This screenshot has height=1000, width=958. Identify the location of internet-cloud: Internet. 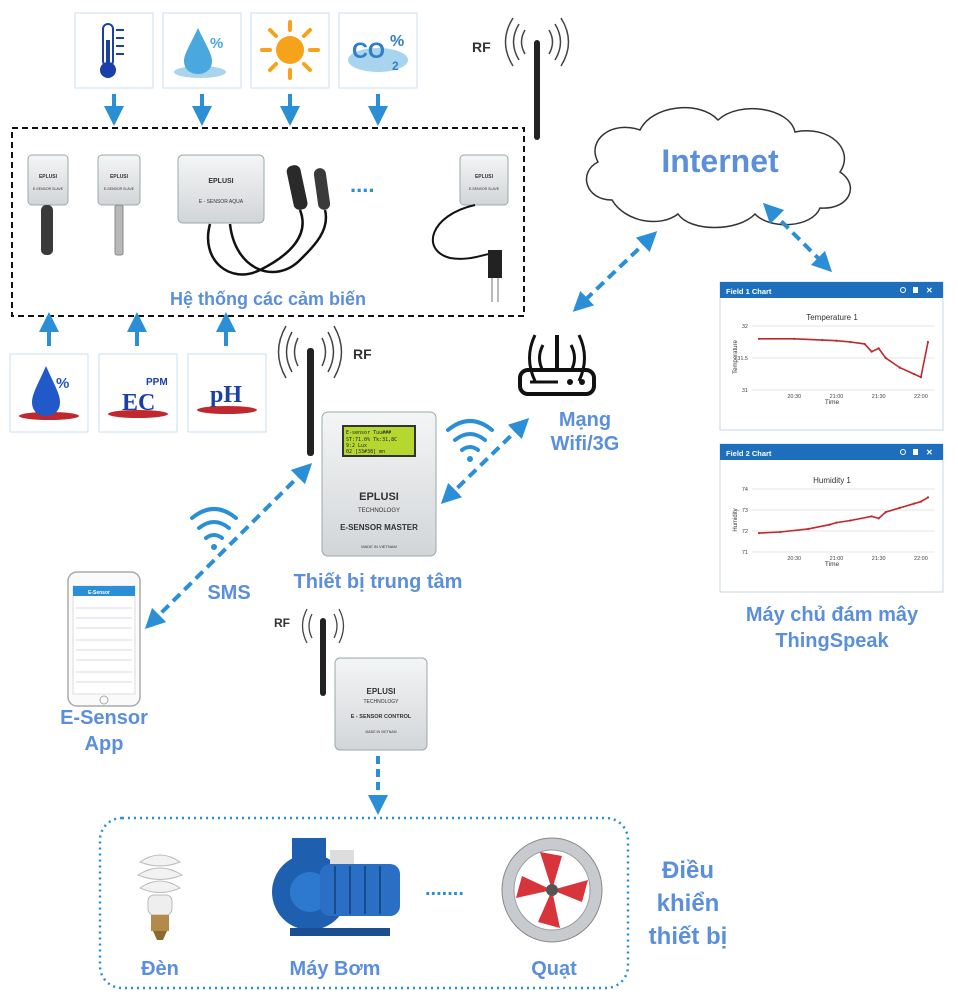
(718, 168).